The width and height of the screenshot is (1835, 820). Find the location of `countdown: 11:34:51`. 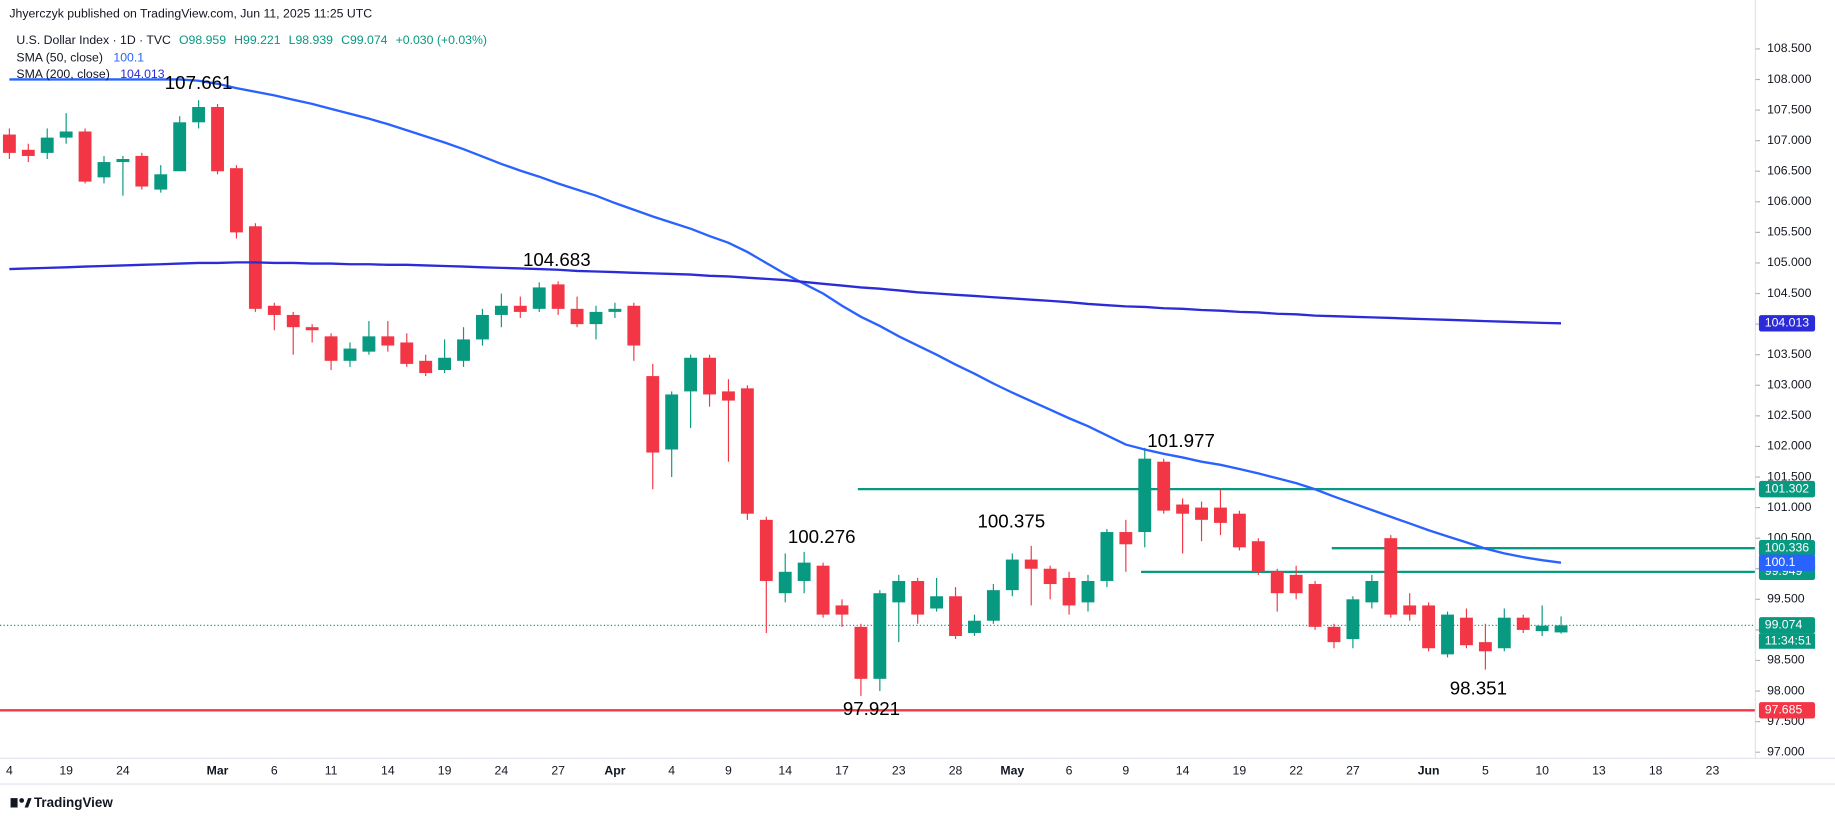

countdown: 11:34:51 is located at coordinates (1788, 640).